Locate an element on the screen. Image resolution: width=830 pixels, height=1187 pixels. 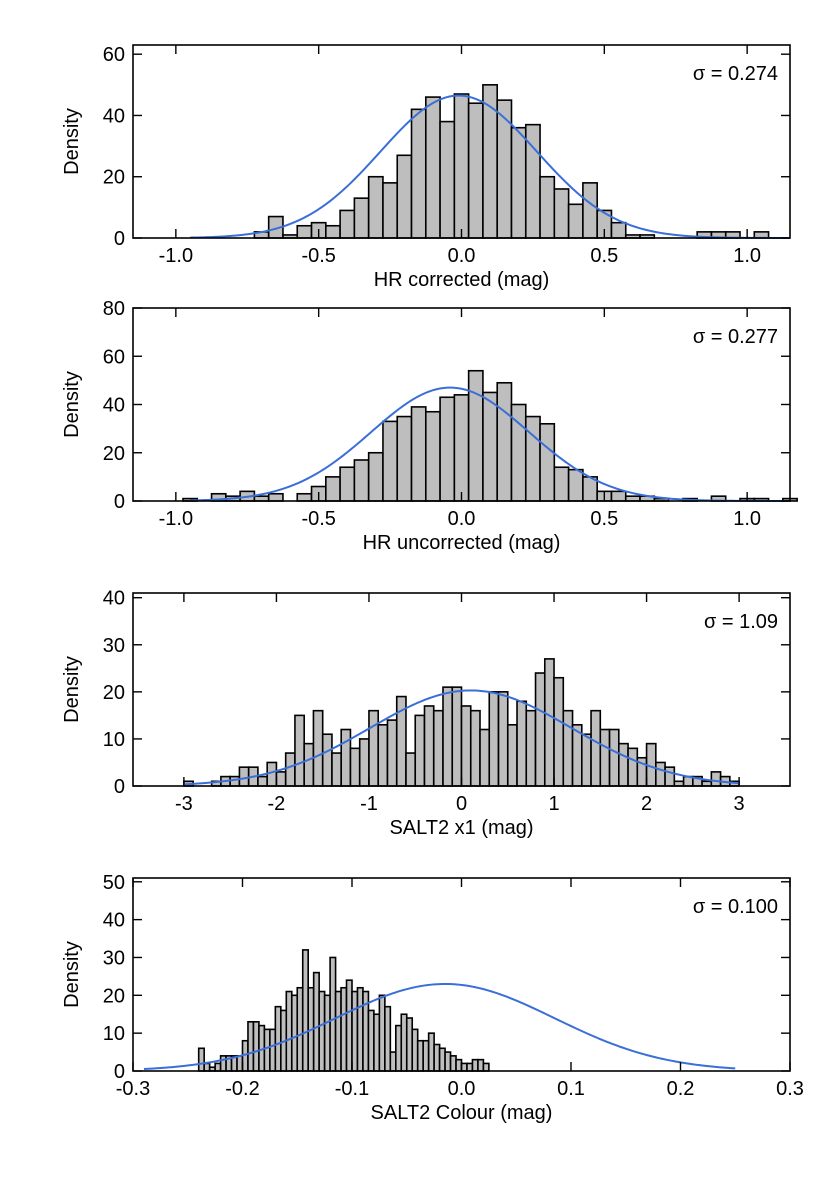
x-tick-label: -0.5 is located at coordinates (318, 519).